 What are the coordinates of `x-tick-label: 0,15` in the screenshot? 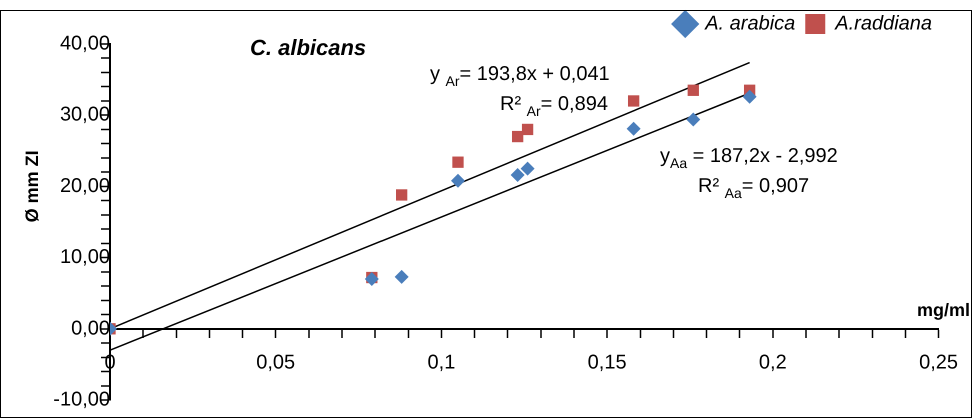 It's located at (607, 362).